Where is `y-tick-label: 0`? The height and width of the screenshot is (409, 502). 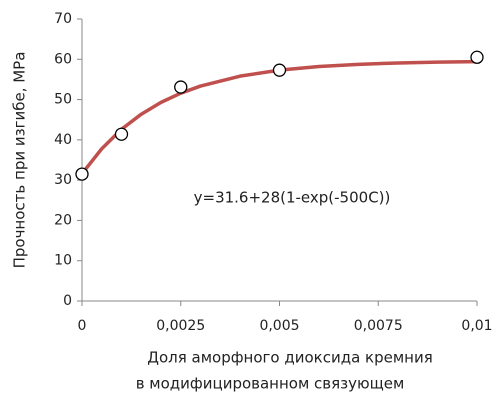 y-tick-label: 0 is located at coordinates (67, 301).